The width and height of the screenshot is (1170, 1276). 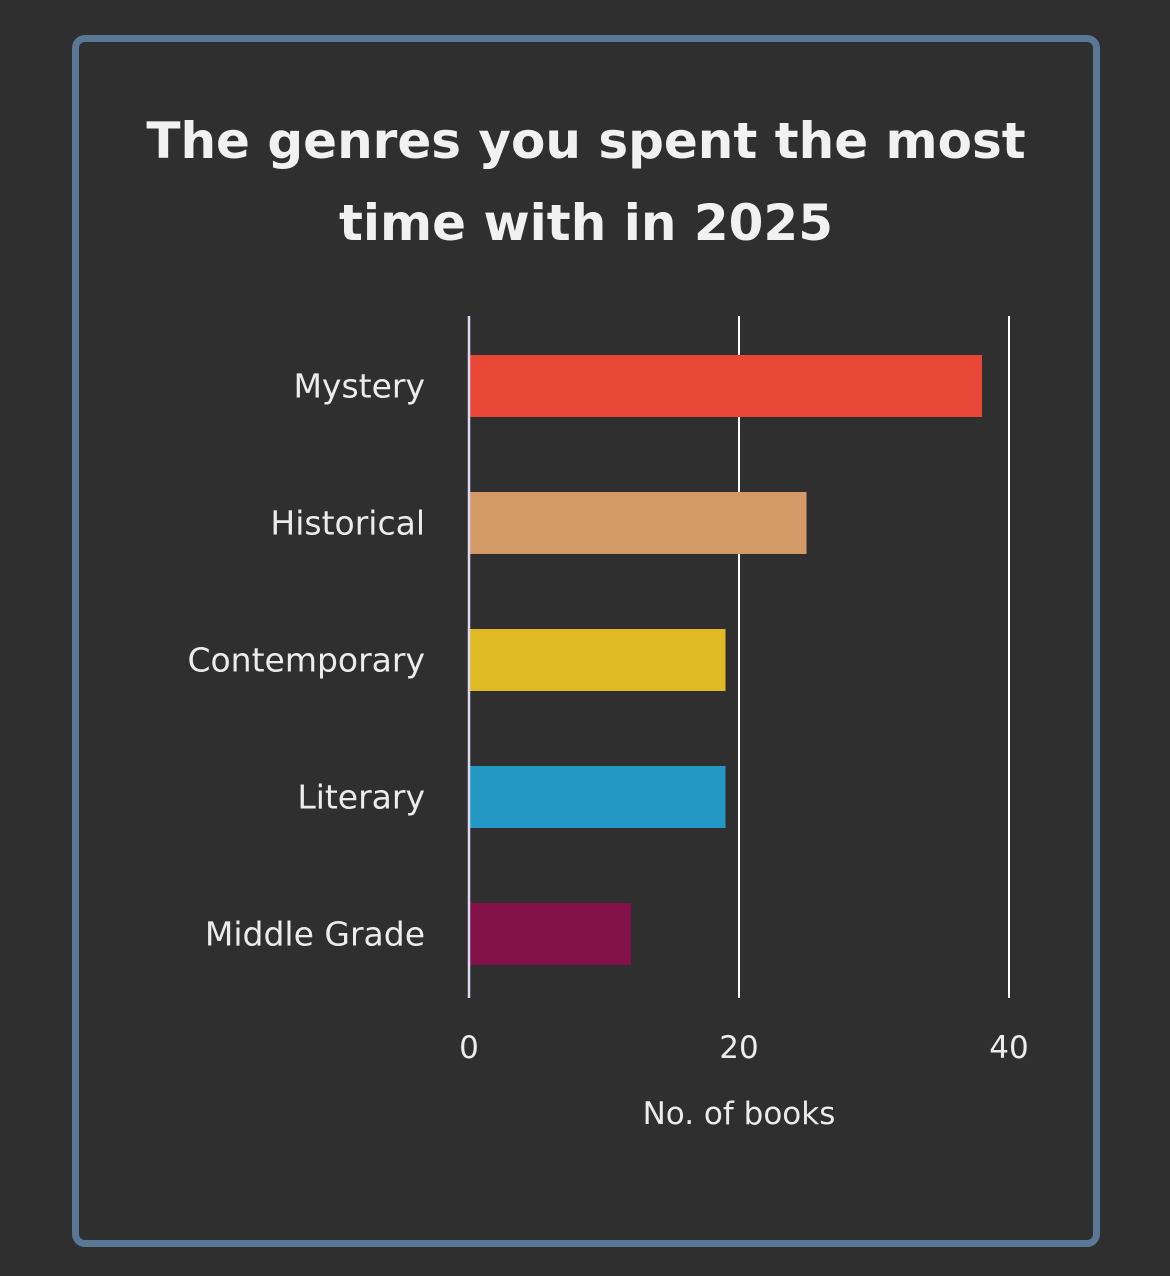 I want to click on bar-historical, so click(x=638, y=523).